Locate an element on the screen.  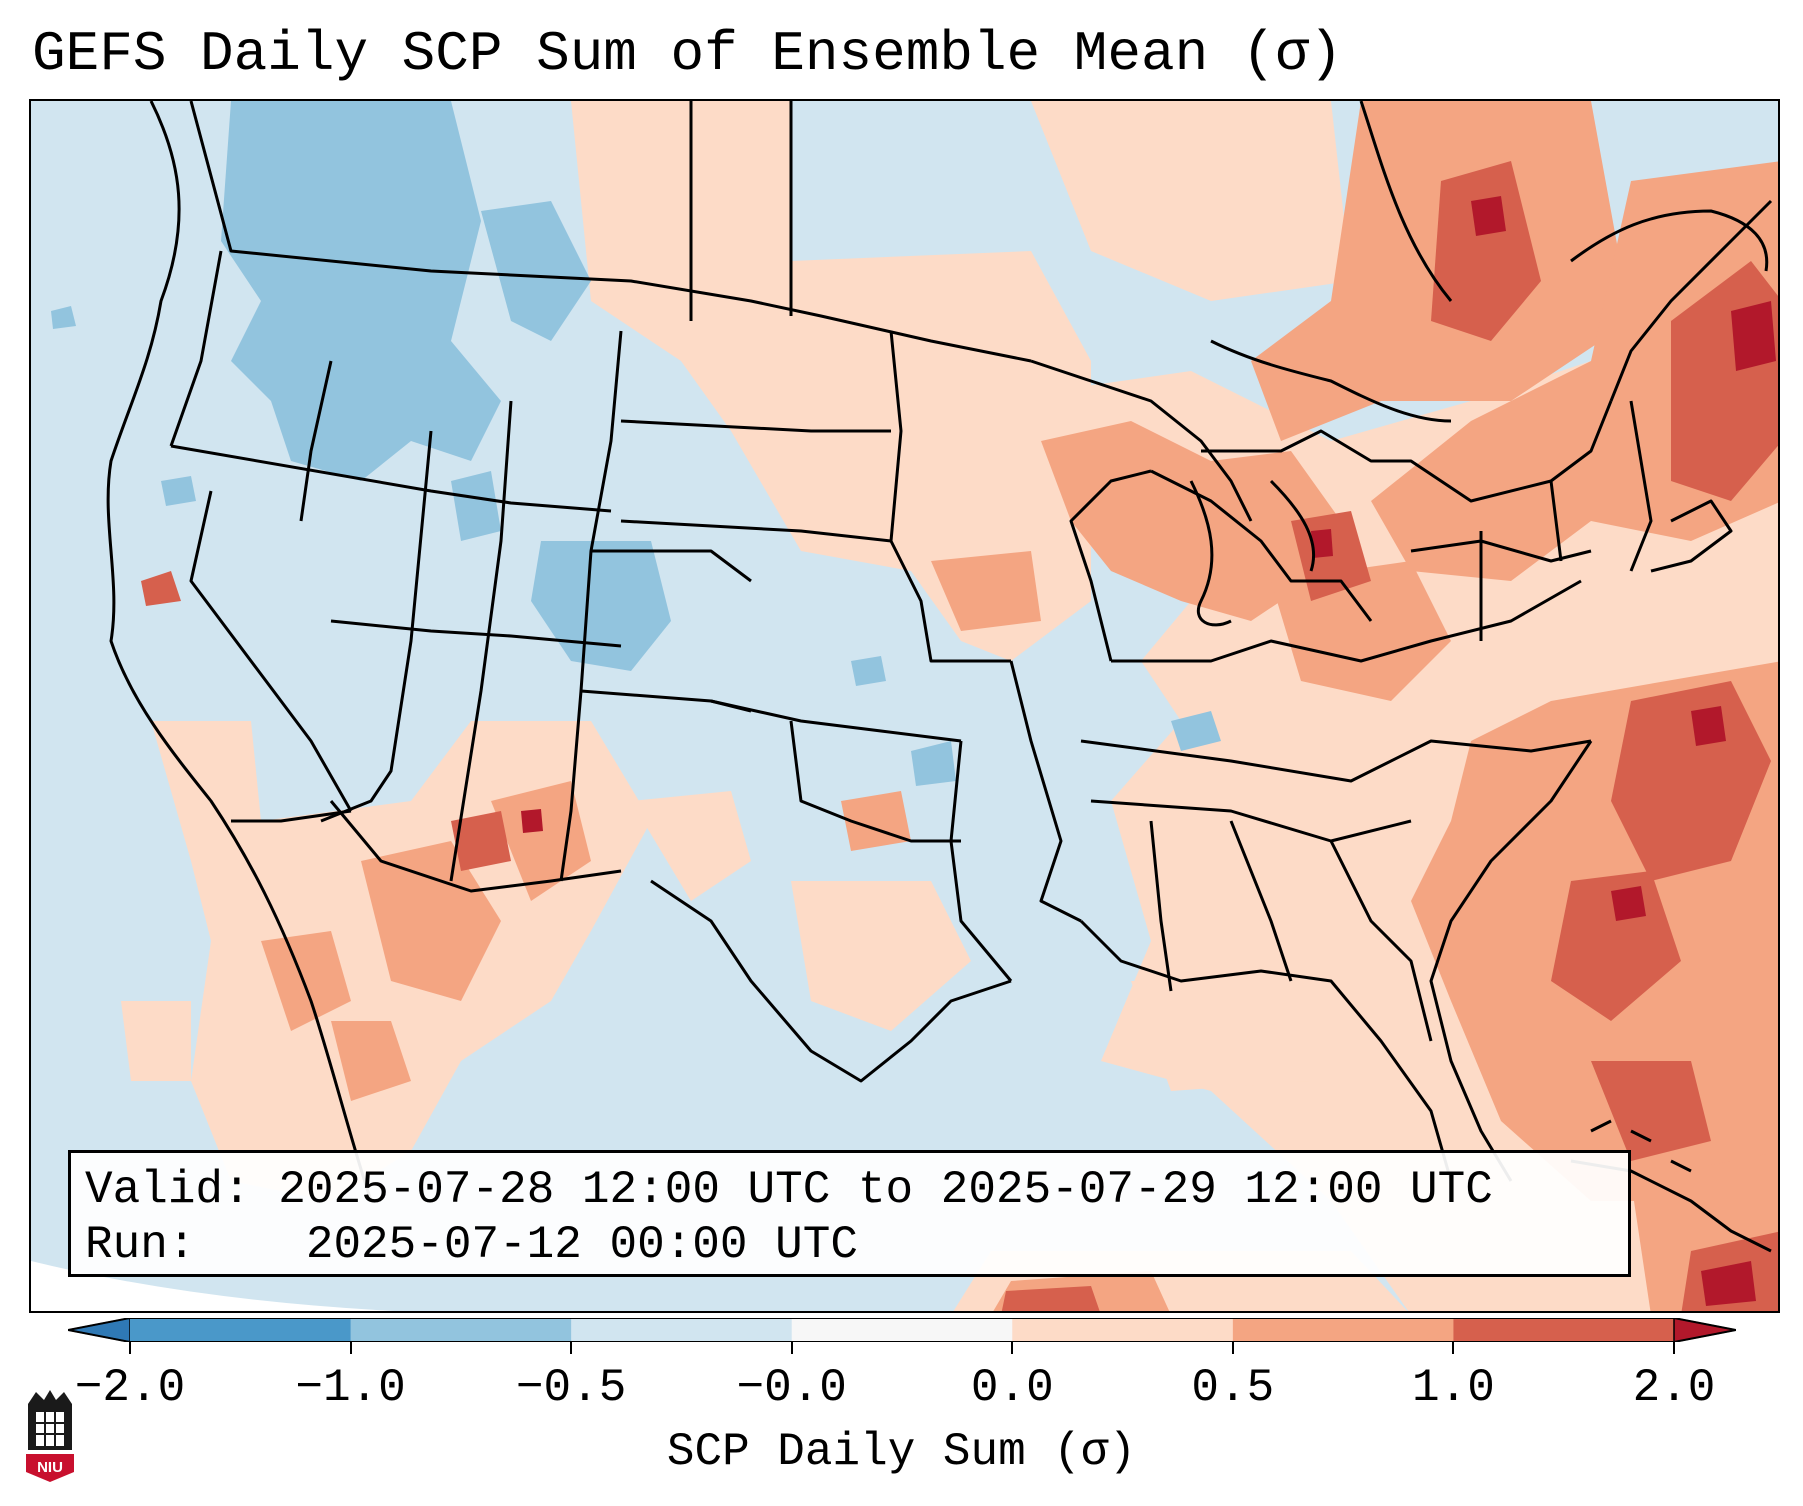
atlantic-coast is located at coordinates (1511, 961).